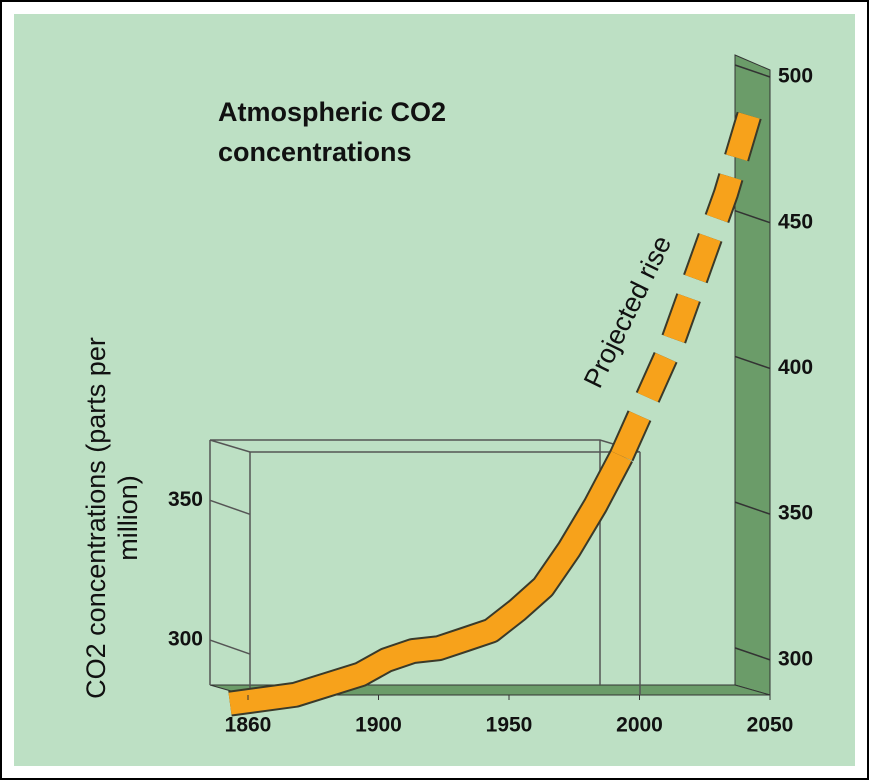 This screenshot has height=780, width=869. I want to click on x-tick-label: 1860, so click(248, 725).